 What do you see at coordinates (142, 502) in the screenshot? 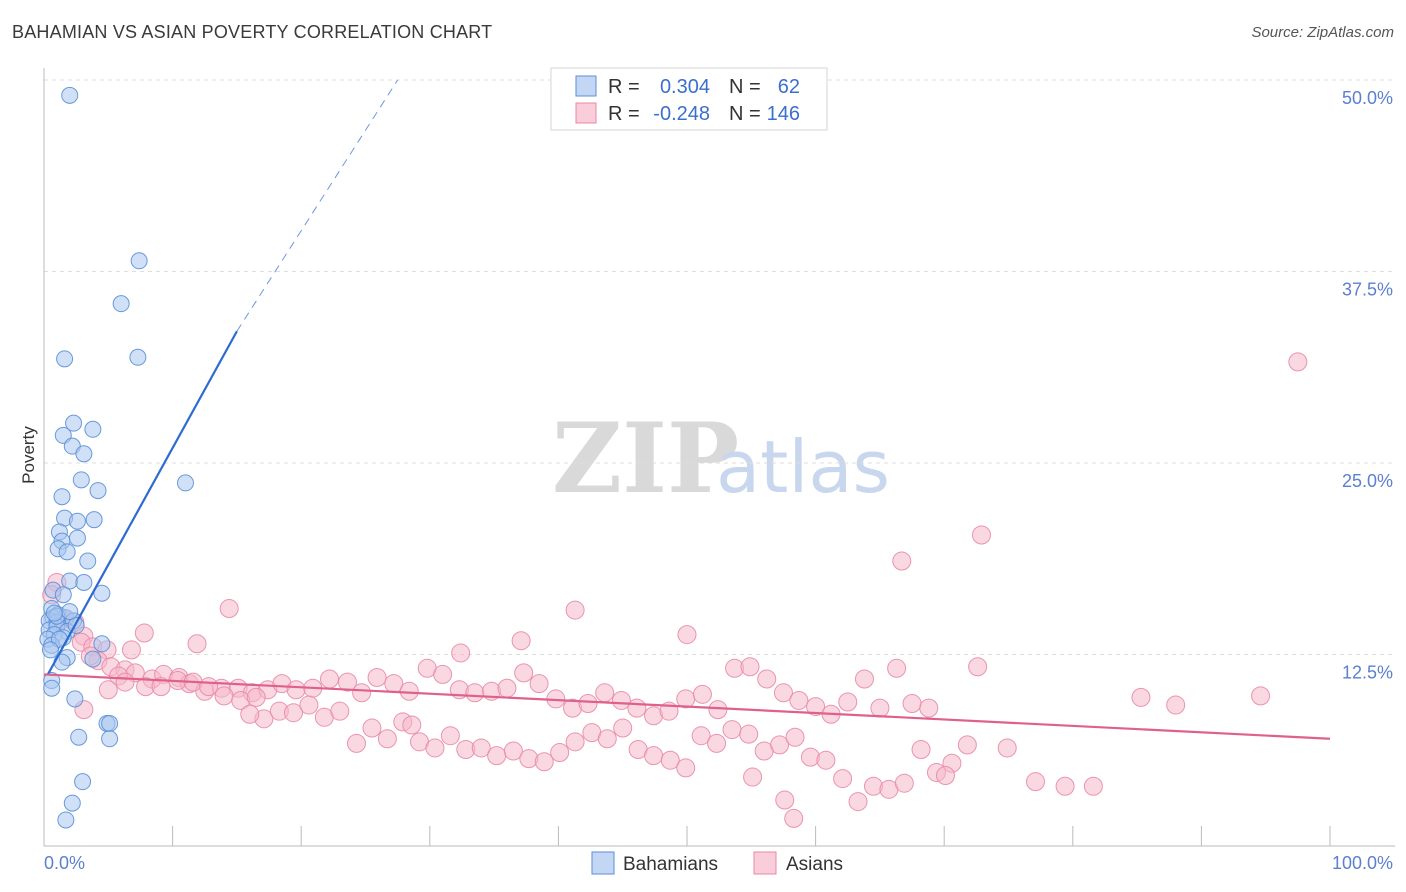
I see `bahamians-trendline` at bounding box center [142, 502].